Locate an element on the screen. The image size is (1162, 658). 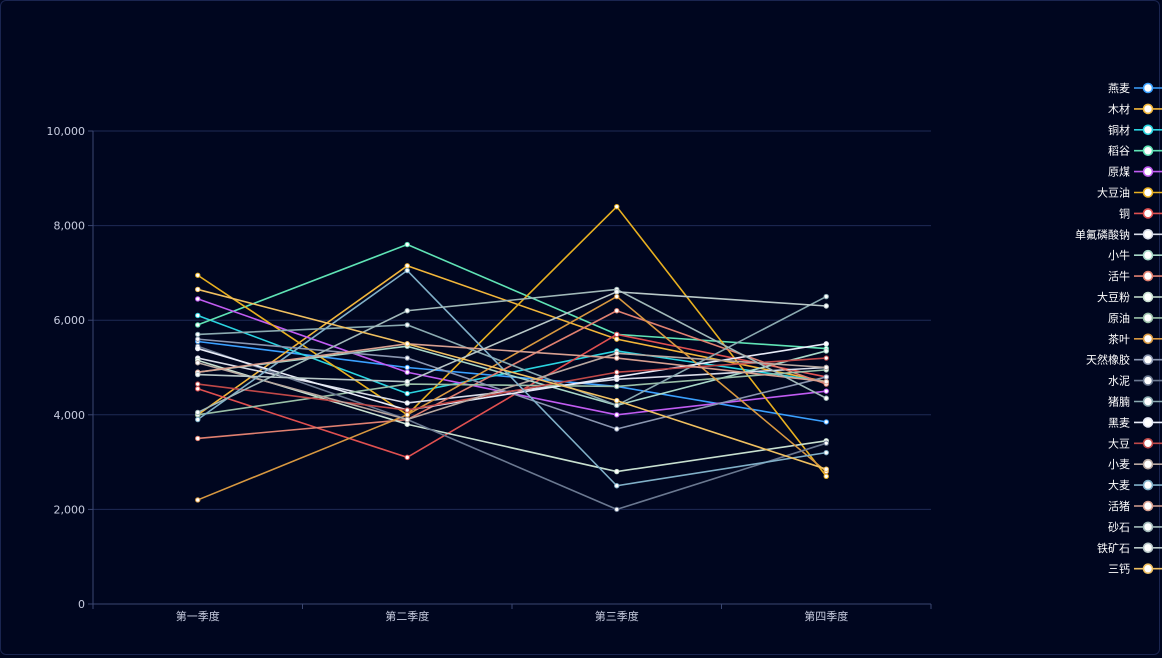
legend-item: 小牛 is located at coordinates (1135, 255).